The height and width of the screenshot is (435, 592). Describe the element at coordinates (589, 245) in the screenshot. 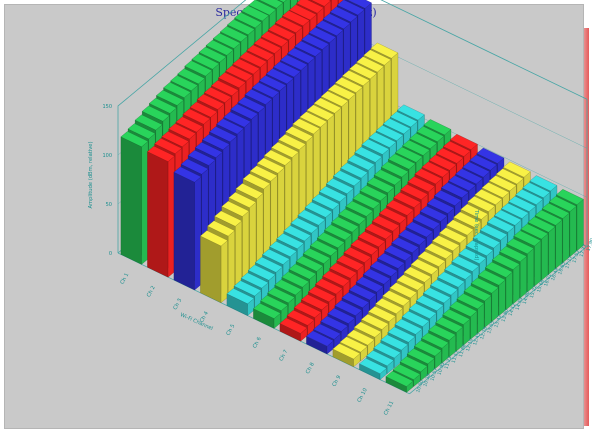

I see `time-tick-label: 17.90` at that location.